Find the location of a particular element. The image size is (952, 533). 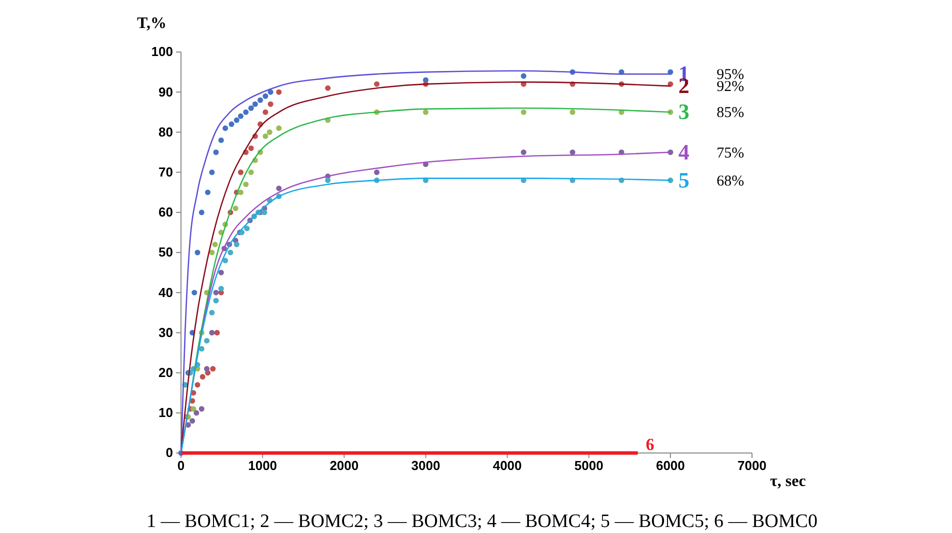

series-label: 4 is located at coordinates (684, 151).